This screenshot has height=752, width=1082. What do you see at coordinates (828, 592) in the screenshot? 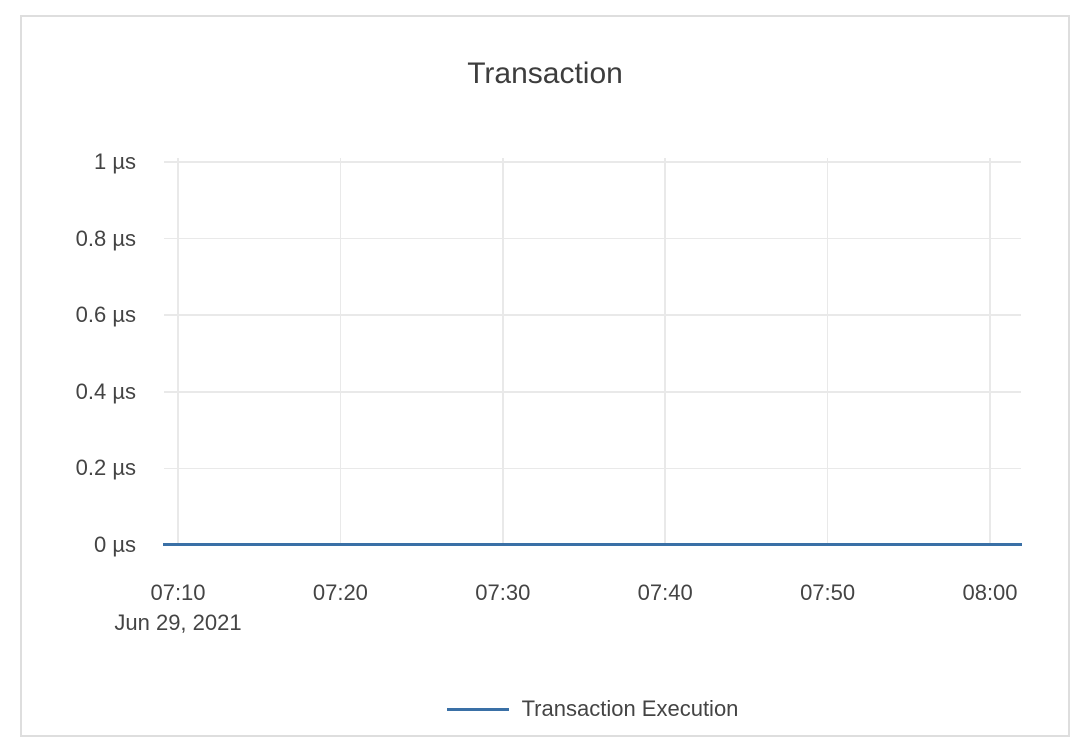
I see `x-tick-label: 07:50` at bounding box center [828, 592].